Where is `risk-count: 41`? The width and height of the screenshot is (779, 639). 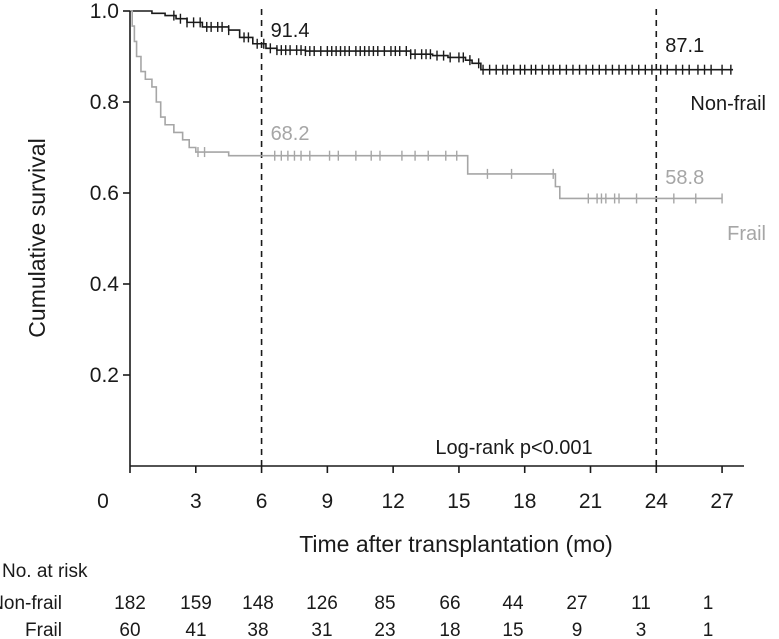
risk-count: 41 is located at coordinates (195, 629).